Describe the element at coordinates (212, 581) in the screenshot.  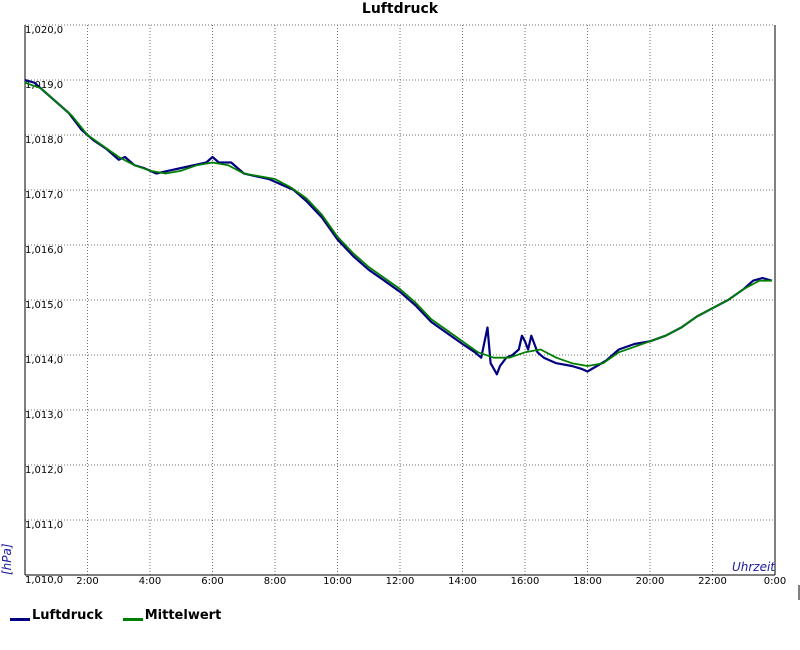
I see `x-tick-label: 6:00` at that location.